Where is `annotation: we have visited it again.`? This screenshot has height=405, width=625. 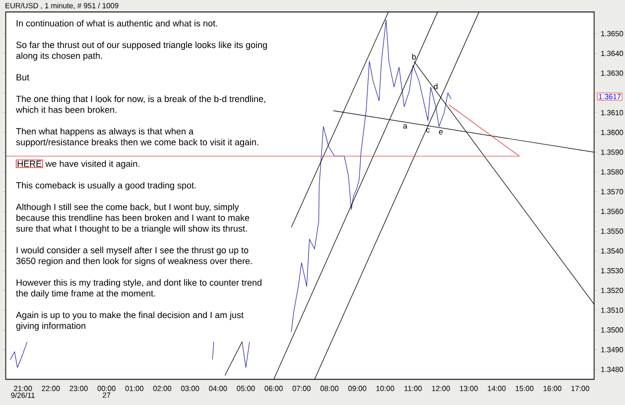
annotation: we have visited it again. is located at coordinates (92, 164).